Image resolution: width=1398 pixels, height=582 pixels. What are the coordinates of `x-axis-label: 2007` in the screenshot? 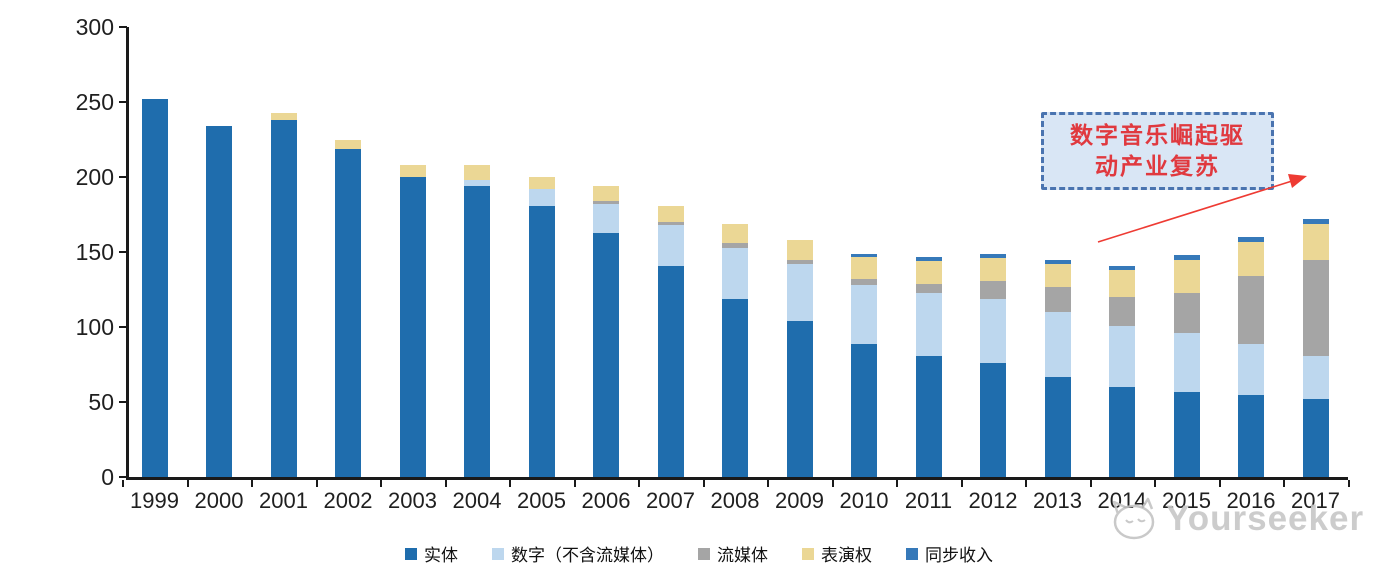 It's located at (670, 500).